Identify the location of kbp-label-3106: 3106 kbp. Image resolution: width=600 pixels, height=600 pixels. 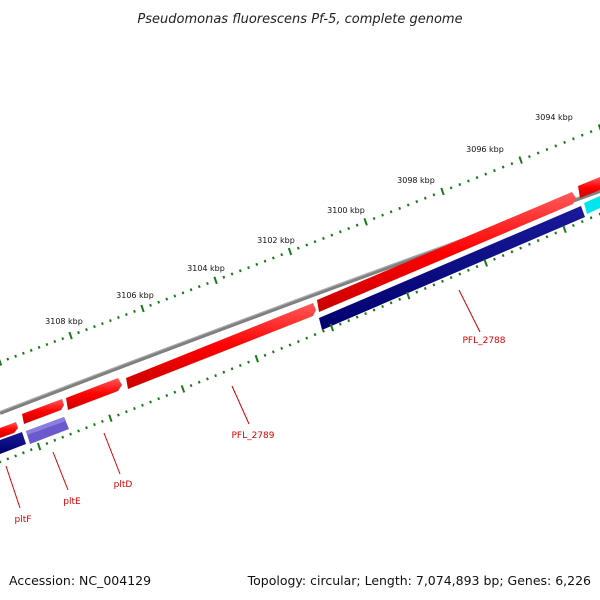
(135, 295).